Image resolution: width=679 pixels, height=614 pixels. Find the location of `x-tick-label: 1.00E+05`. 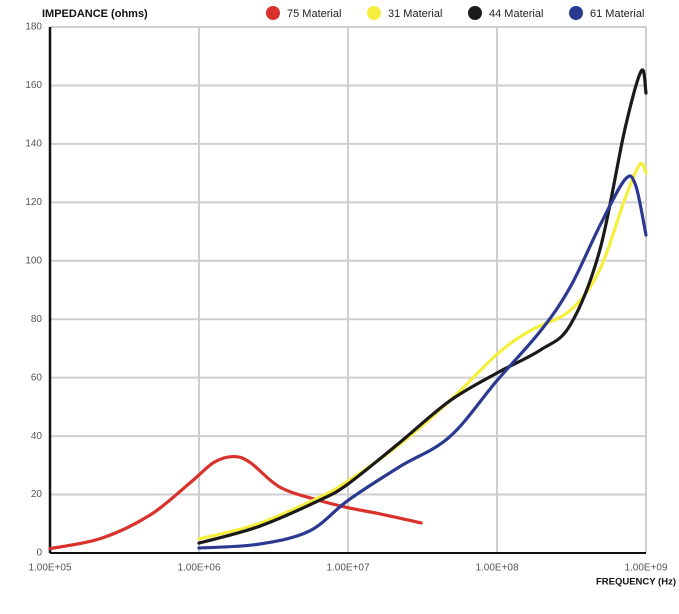

x-tick-label: 1.00E+05 is located at coordinates (50, 568).